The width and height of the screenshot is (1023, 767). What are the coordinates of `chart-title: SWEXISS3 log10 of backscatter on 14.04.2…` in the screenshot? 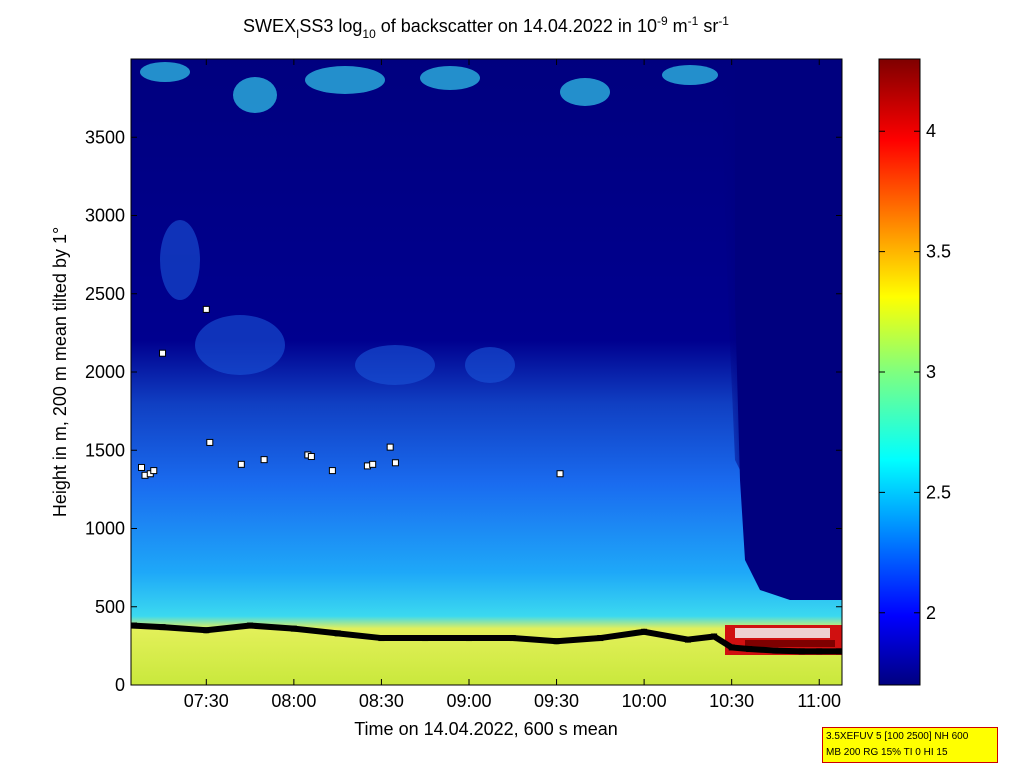 It's located at (486, 27).